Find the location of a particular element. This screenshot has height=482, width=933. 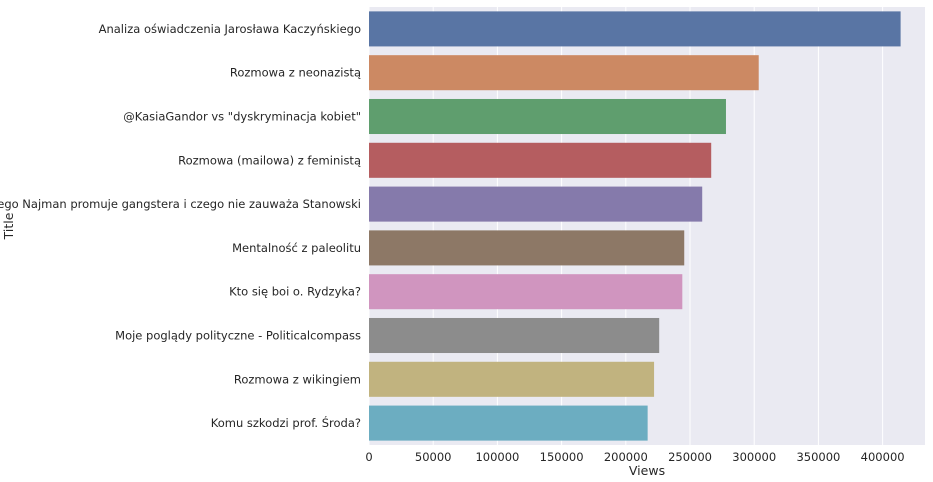

x-tick-label: 50000 is located at coordinates (433, 457).